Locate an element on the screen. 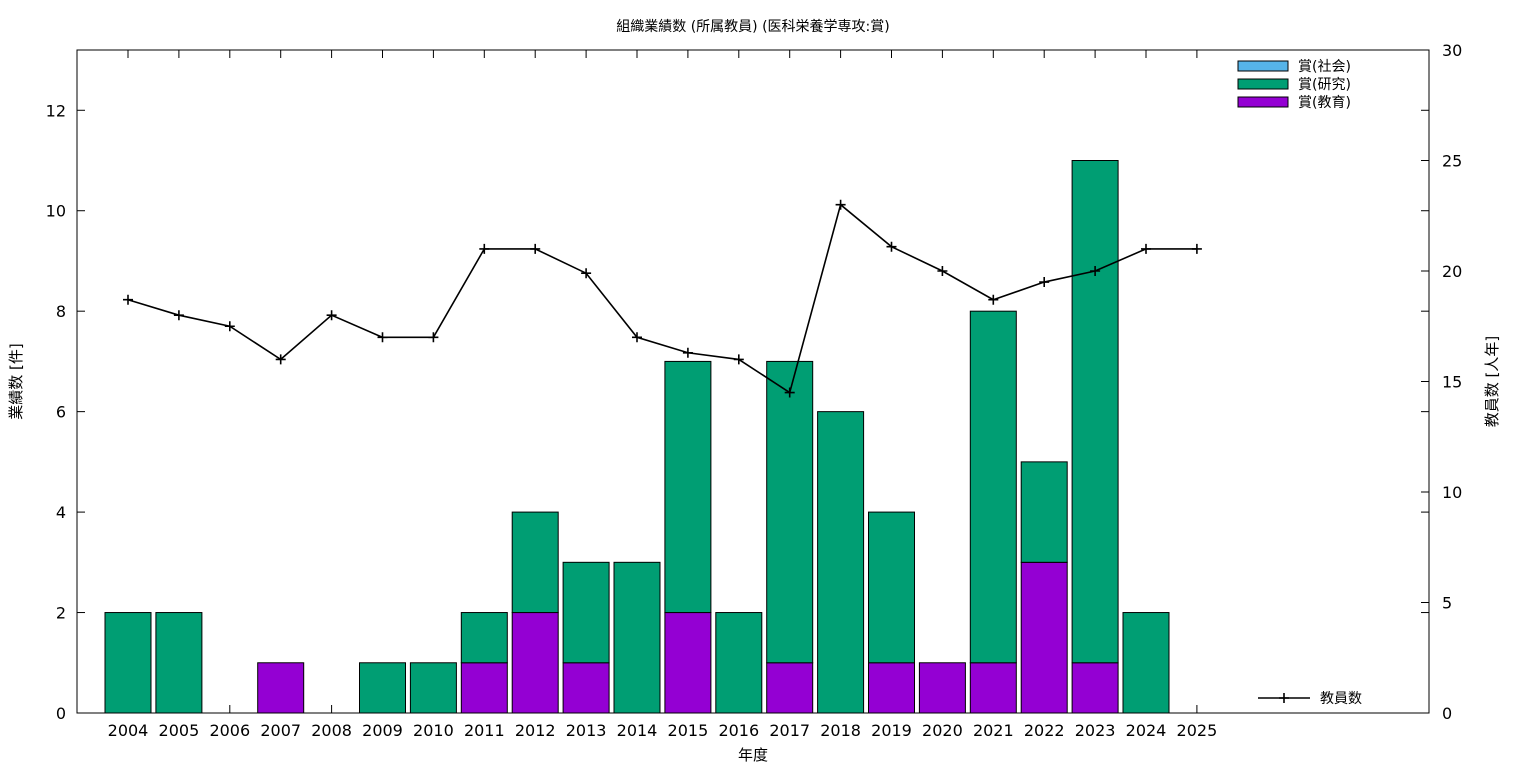 The height and width of the screenshot is (772, 1536). teacher-count-point-2019 is located at coordinates (891, 246).